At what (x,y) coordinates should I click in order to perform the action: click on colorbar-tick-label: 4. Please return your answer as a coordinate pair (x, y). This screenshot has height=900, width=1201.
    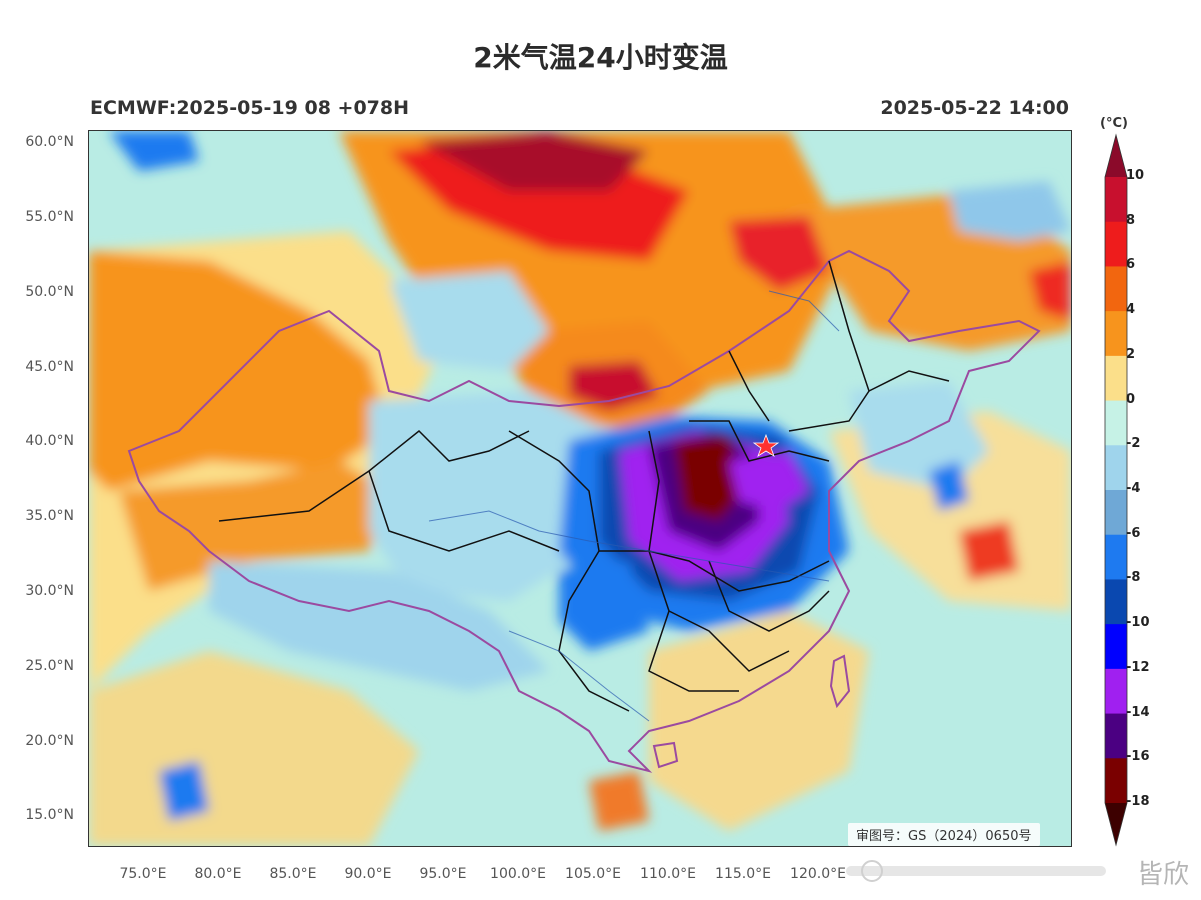
    Looking at the image, I should click on (1131, 310).